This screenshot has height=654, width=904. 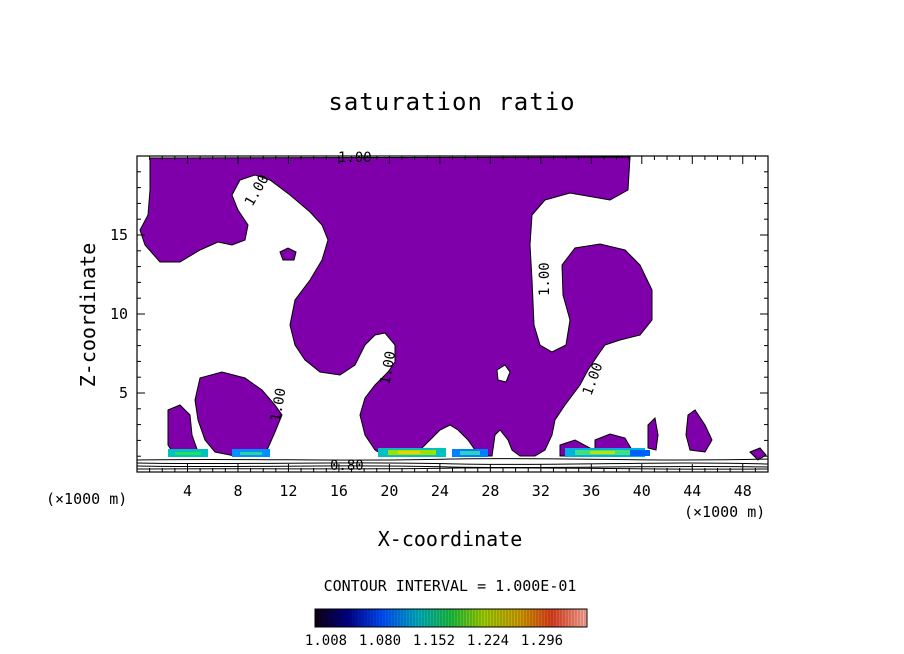 I want to click on colorbar-tick-label: 1.008, so click(x=326, y=641).